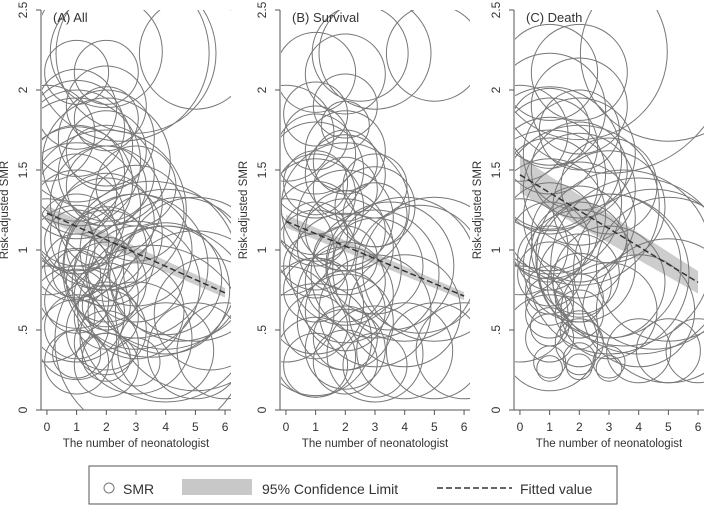 This screenshot has width=708, height=507. Describe the element at coordinates (106, 427) in the screenshot. I see `x-tick-label: 2` at that location.